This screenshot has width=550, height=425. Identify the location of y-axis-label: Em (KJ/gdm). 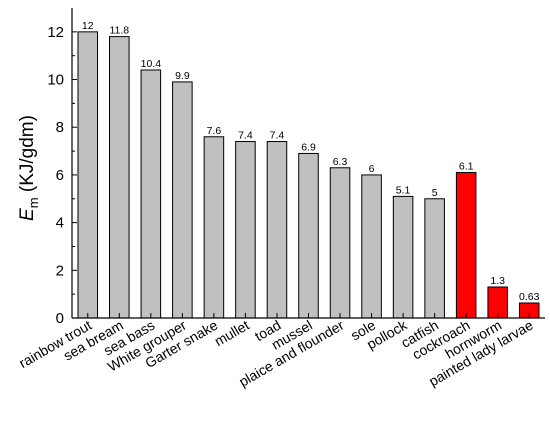
(29, 168).